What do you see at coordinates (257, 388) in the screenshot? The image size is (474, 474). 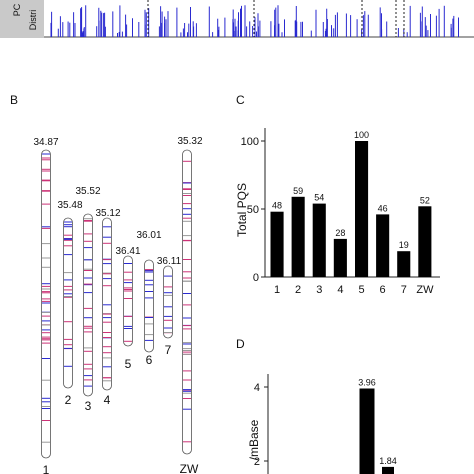 I see `y-tick-label: 4` at bounding box center [257, 388].